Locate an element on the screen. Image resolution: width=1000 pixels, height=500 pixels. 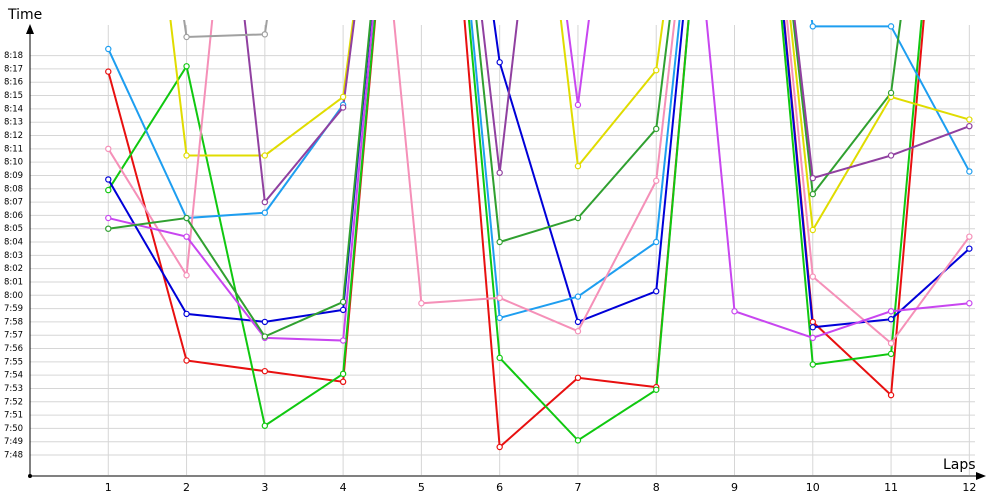
x-tick-label: 2 is located at coordinates (186, 487).